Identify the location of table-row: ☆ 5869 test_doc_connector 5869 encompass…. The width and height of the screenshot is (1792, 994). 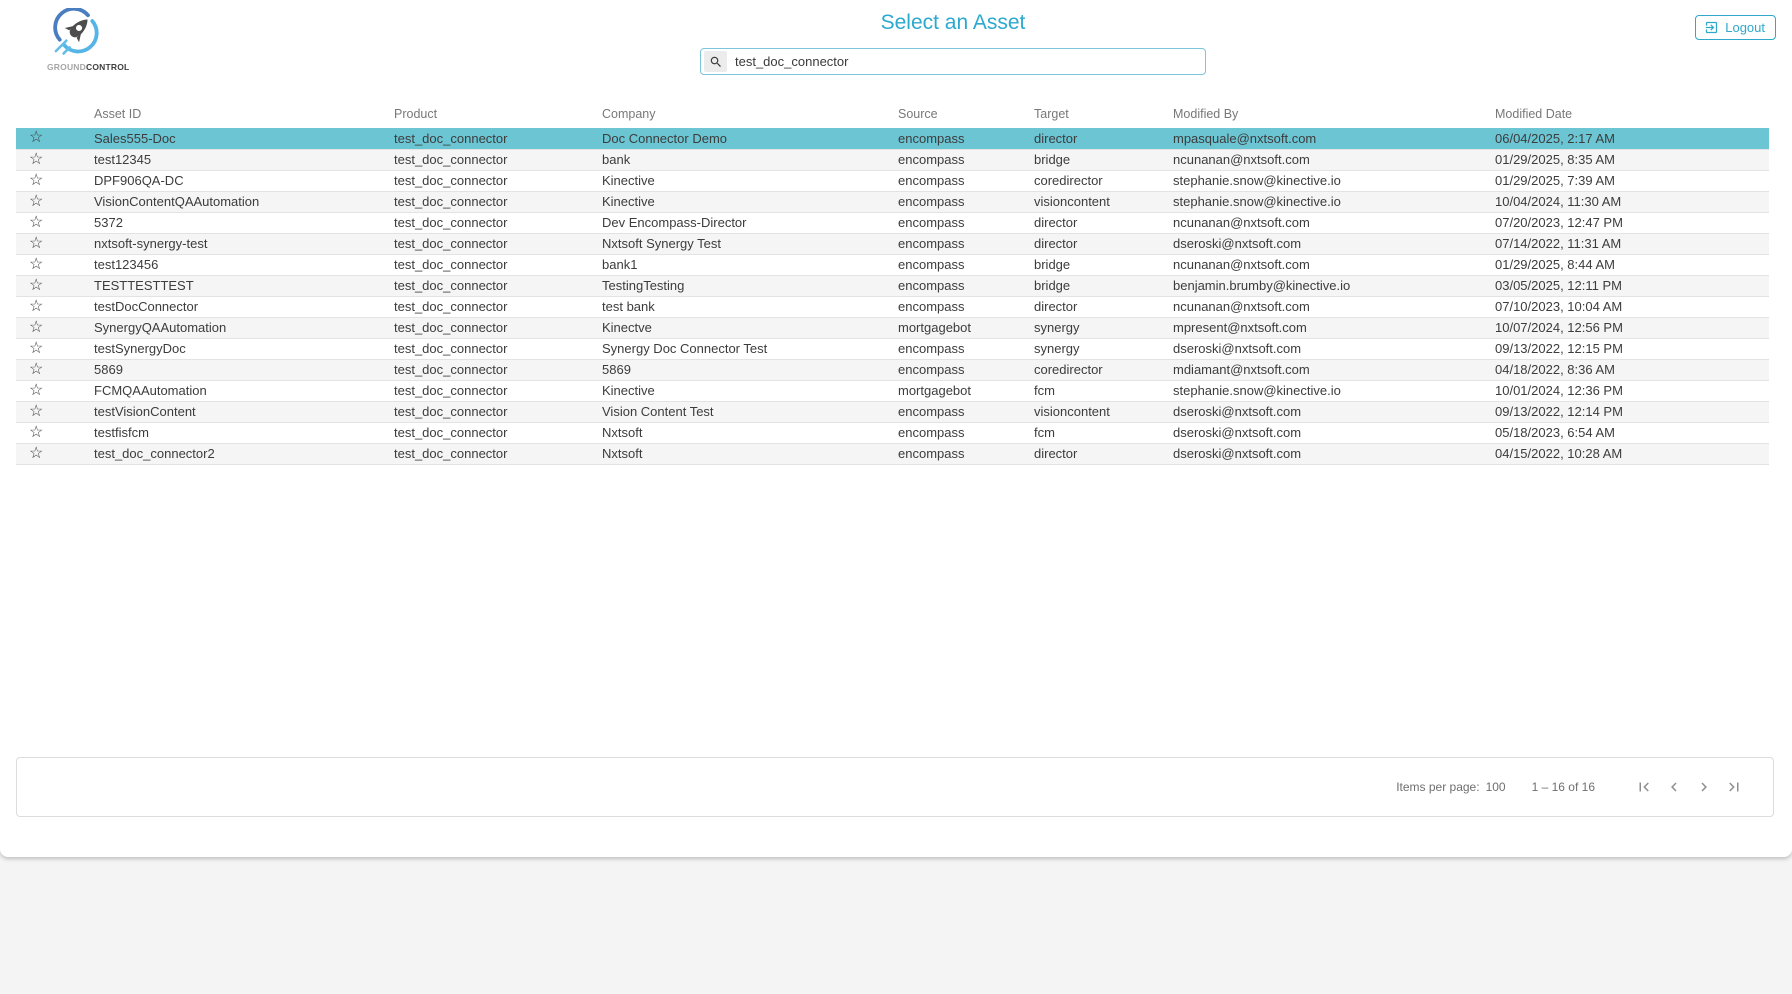
(892, 370).